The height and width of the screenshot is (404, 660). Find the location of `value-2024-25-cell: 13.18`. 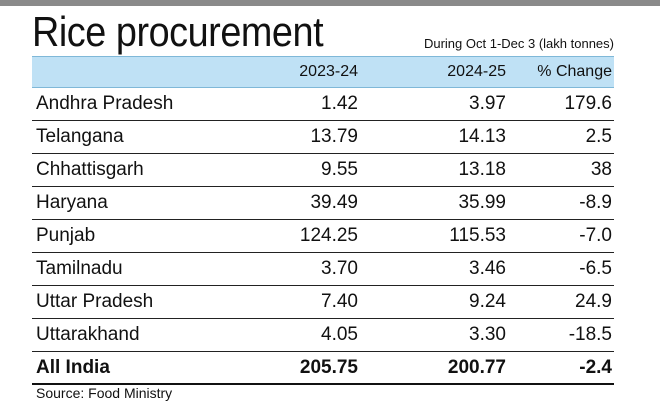

value-2024-25-cell: 13.18 is located at coordinates (482, 169).